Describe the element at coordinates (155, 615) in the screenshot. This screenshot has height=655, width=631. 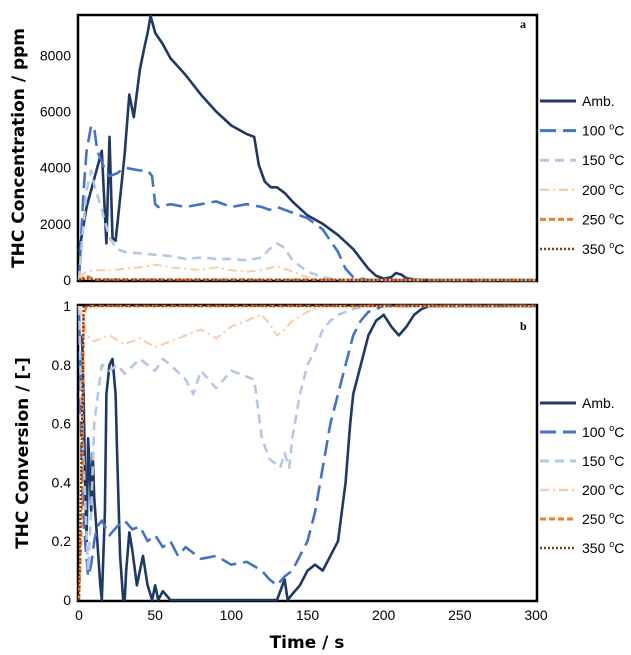
I see `x-tick-label: 50` at that location.